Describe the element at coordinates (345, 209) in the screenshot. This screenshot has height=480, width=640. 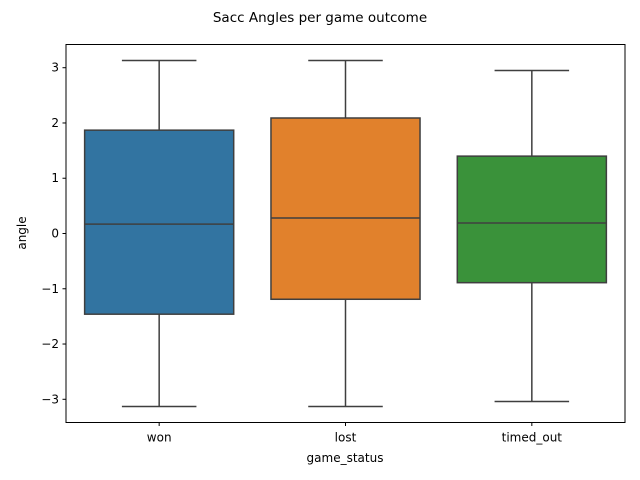
I see `box-lost` at that location.